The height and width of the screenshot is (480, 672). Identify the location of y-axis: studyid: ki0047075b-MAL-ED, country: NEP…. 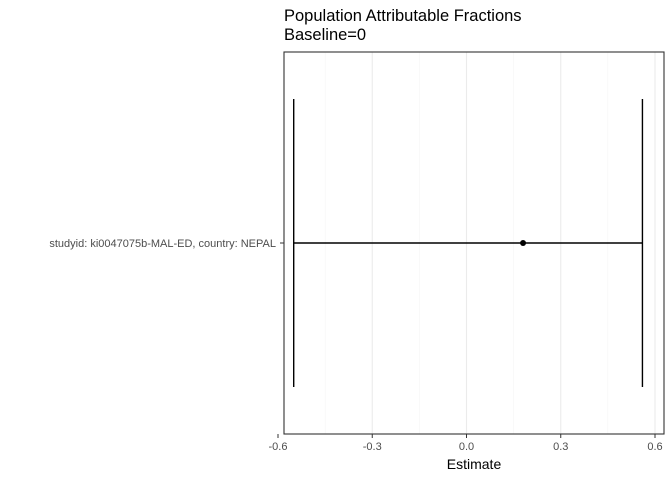
(166, 244).